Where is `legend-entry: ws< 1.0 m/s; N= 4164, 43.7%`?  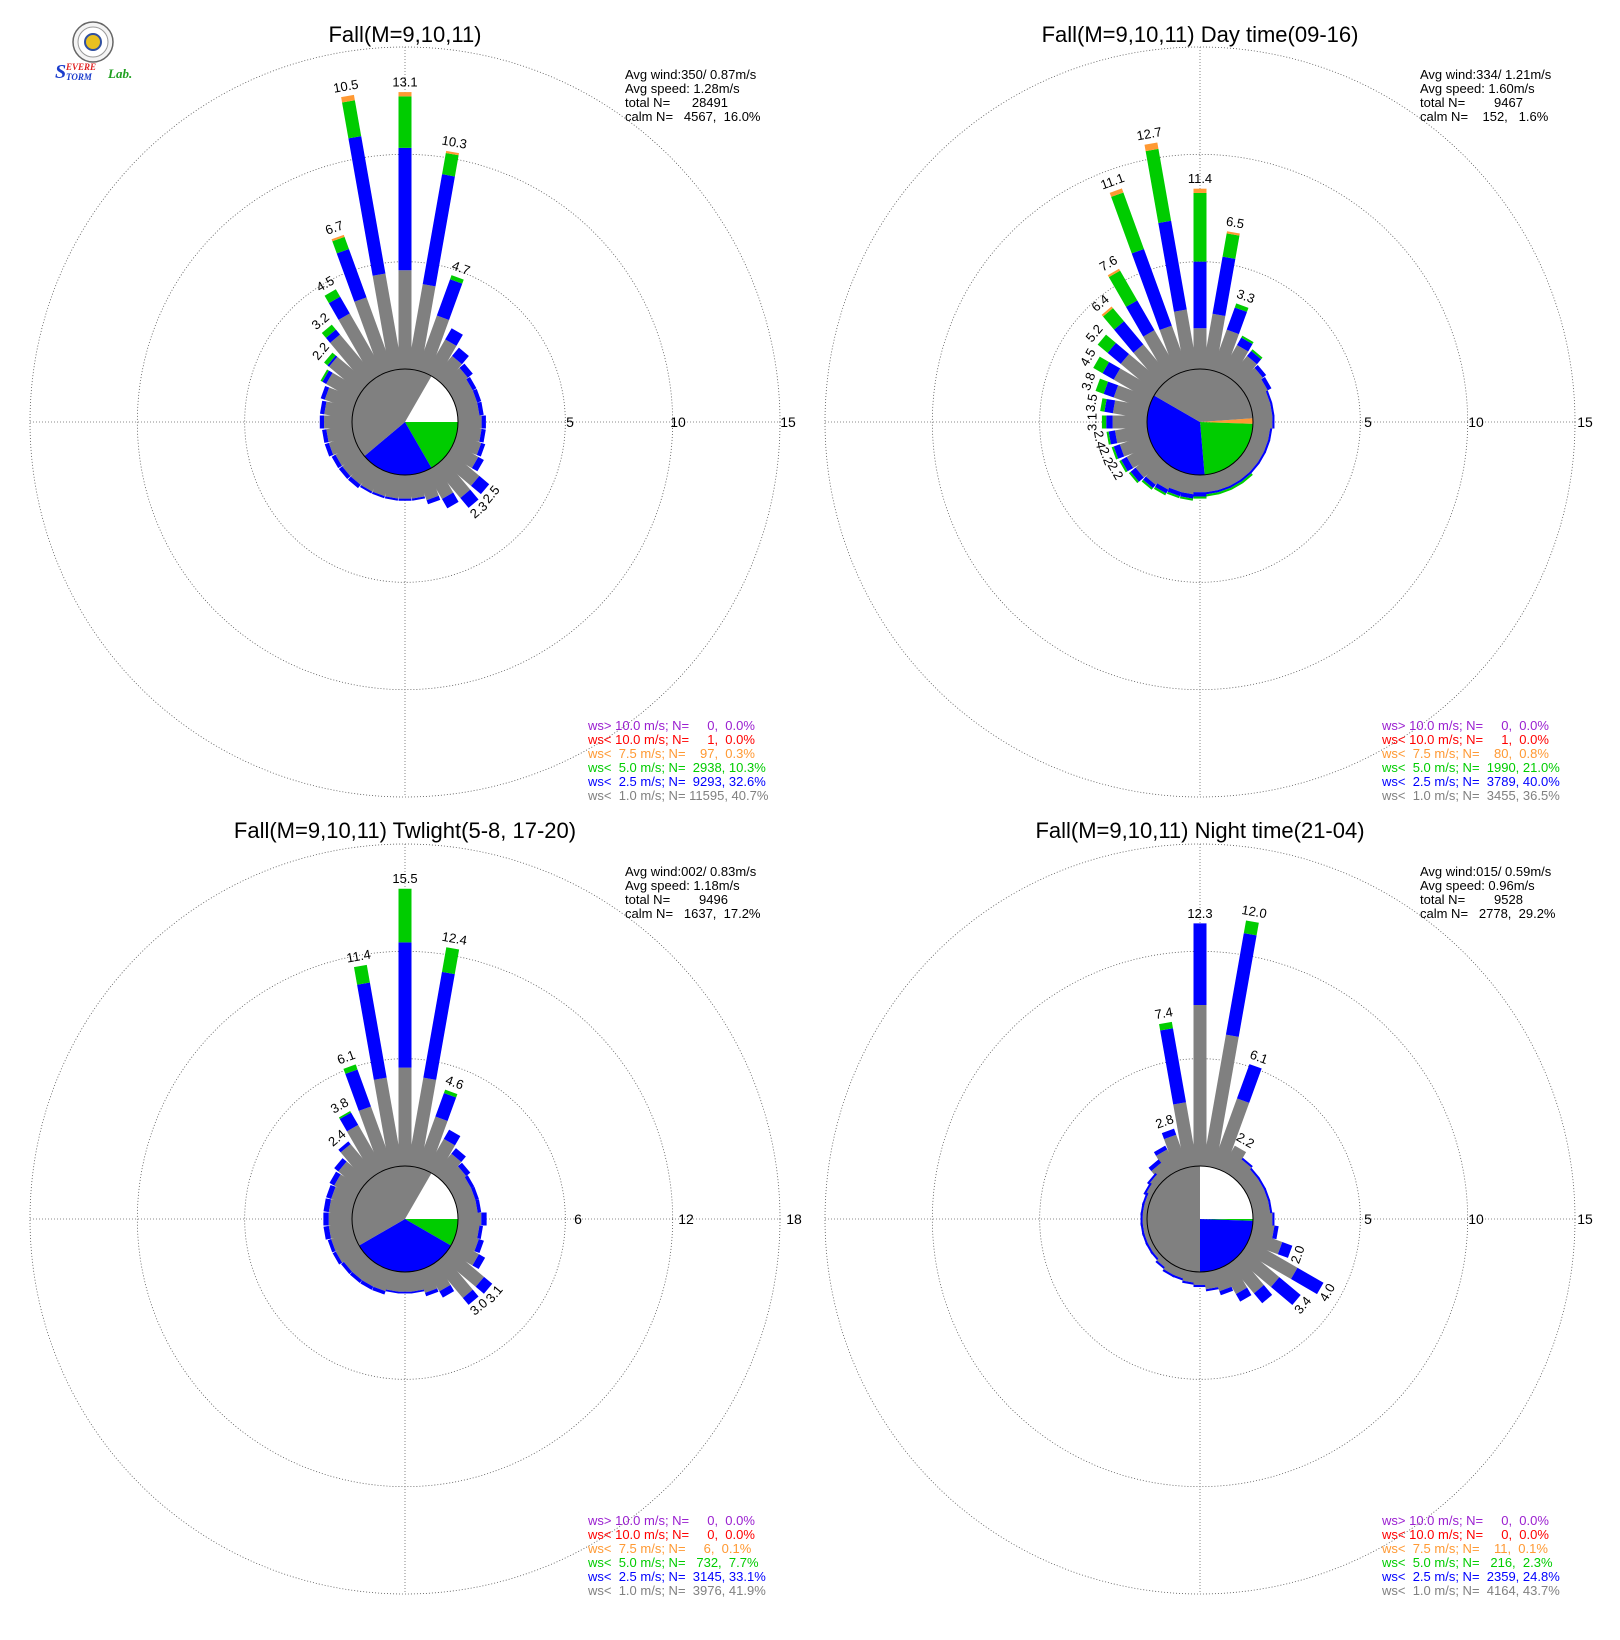
legend-entry: ws< 1.0 m/s; N= 4164, 43.7% is located at coordinates (1470, 1590).